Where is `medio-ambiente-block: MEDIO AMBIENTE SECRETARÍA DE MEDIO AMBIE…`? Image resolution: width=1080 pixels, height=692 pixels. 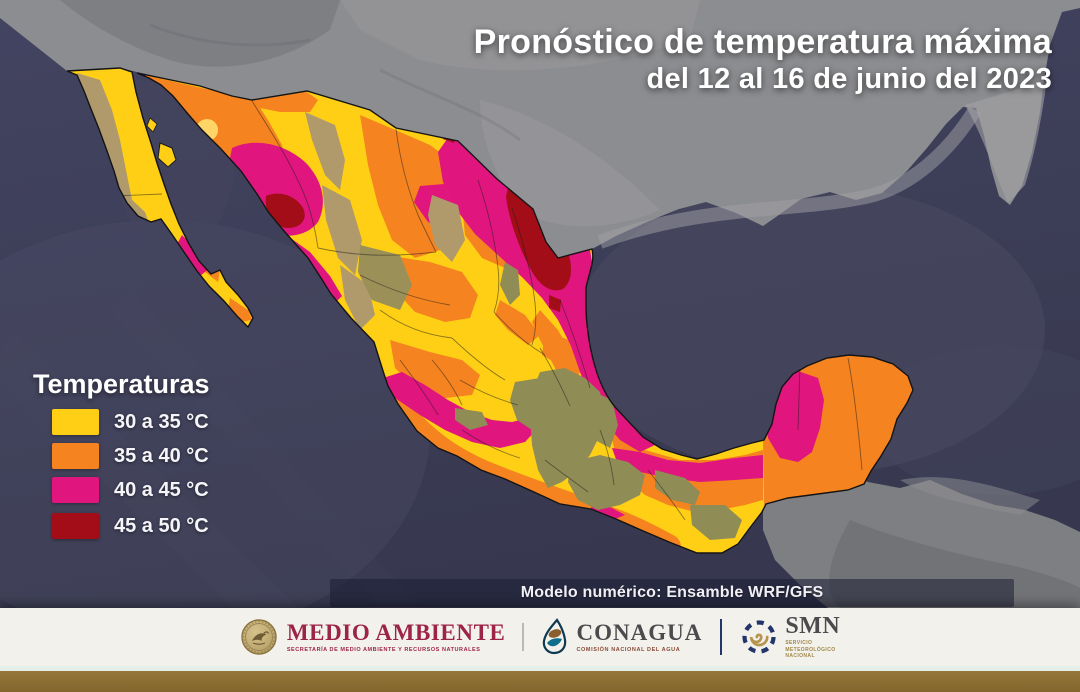
medio-ambiente-block: MEDIO AMBIENTE SECRETARÍA DE MEDIO AMBIE… is located at coordinates (396, 637).